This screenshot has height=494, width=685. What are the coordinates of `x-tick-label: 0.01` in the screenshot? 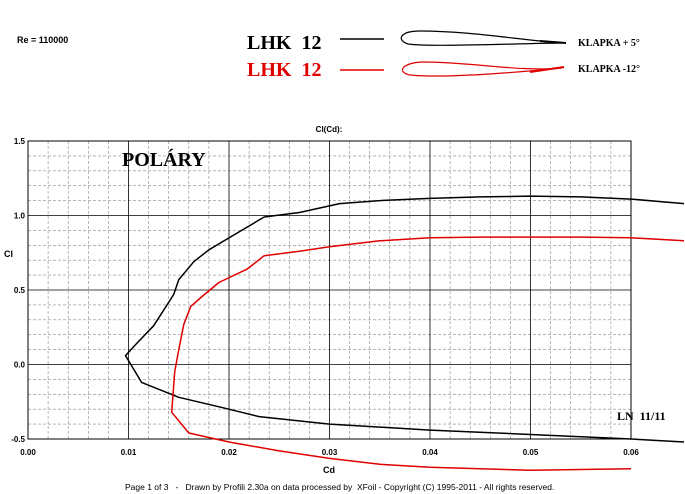 It's located at (129, 452).